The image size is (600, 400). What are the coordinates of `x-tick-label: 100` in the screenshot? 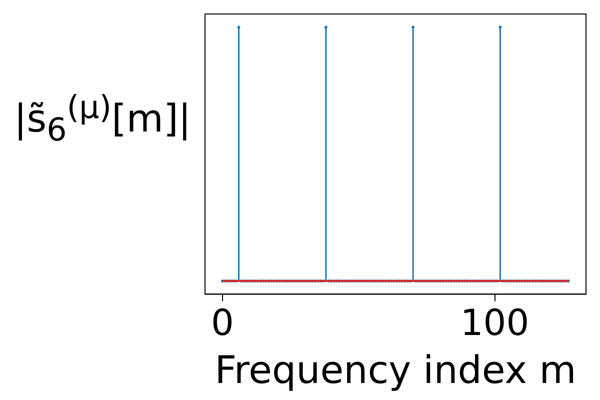 It's located at (495, 323).